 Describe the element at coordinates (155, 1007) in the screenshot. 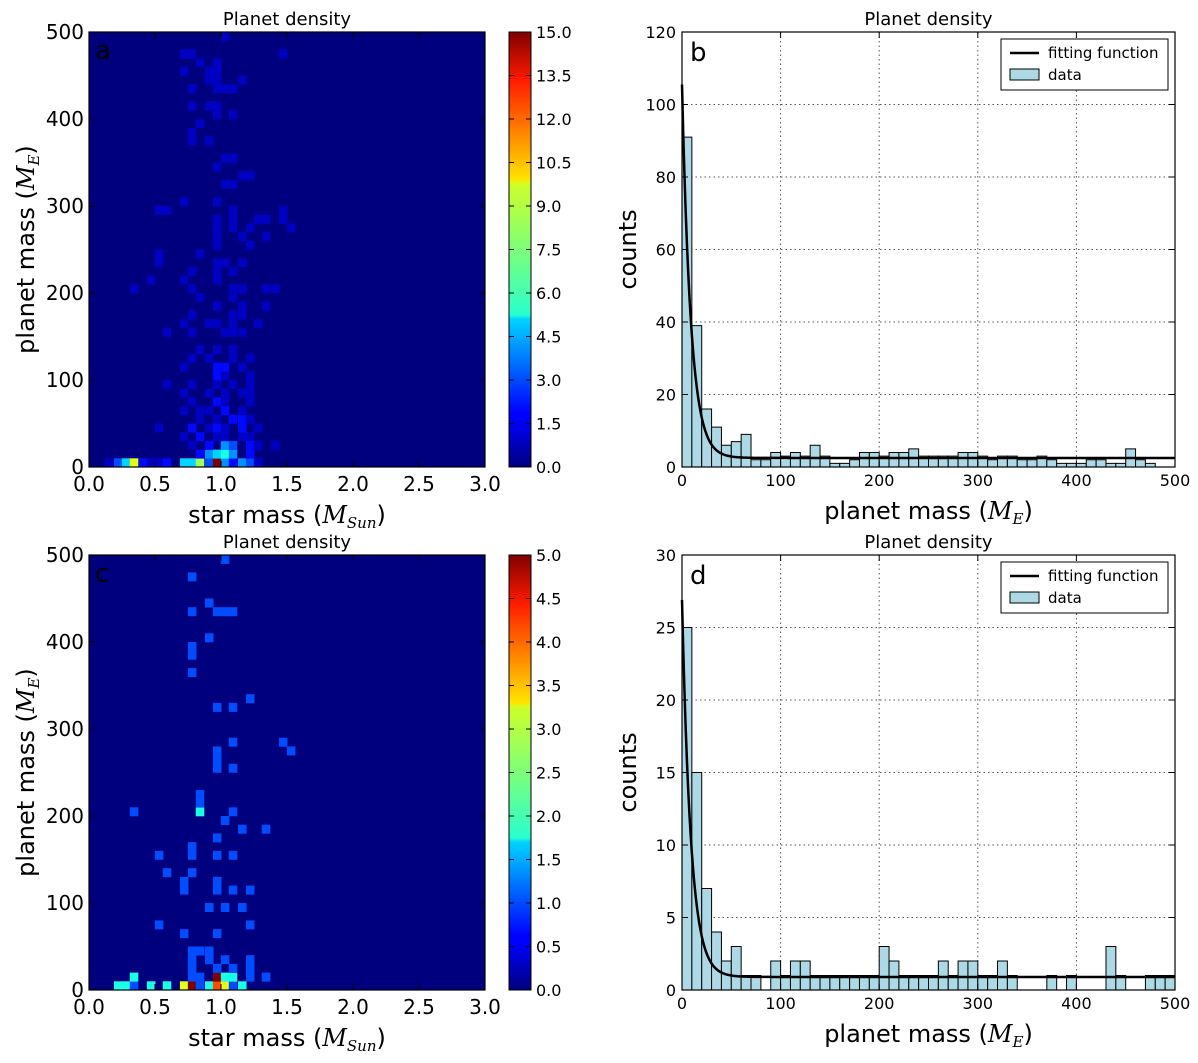

I see `panel-c-xtick-label: 0.5` at that location.